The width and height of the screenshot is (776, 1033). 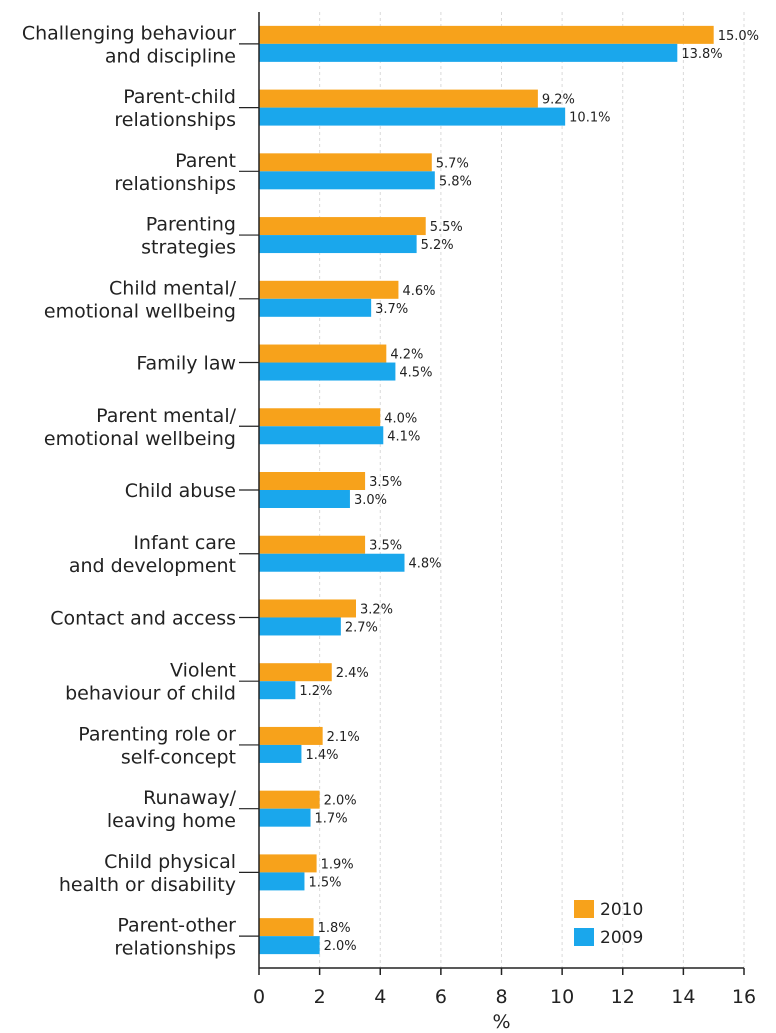 I want to click on x-tick-label: 8, so click(x=501, y=997).